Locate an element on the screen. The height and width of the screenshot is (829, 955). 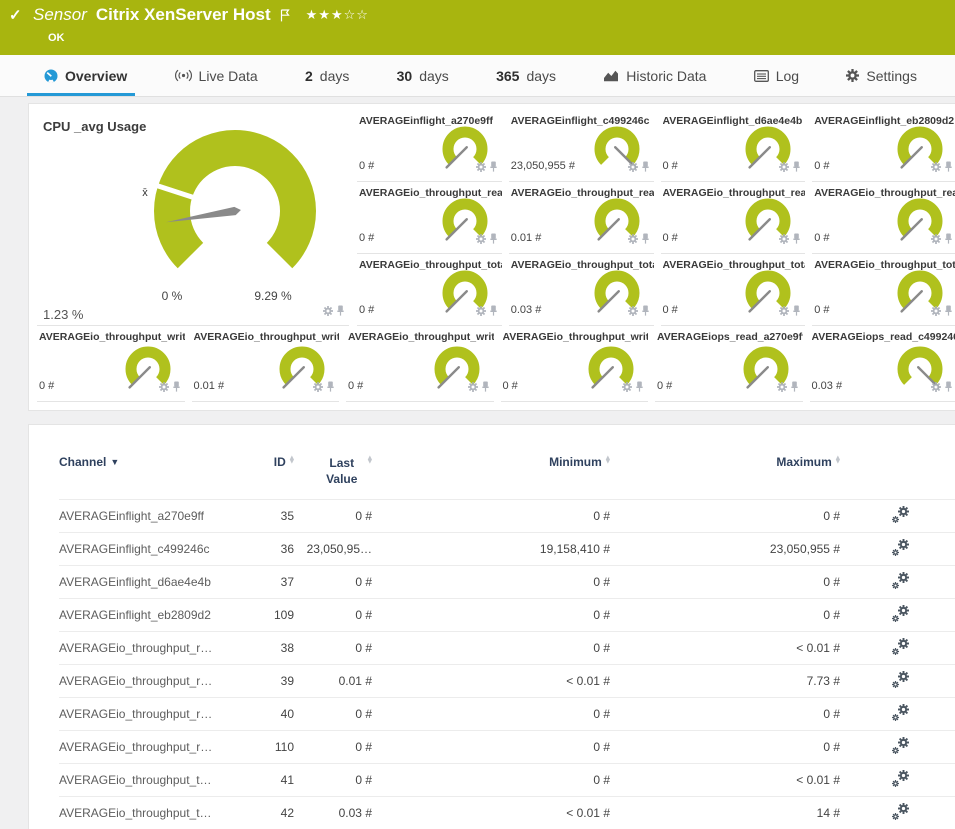
column-header-channel: Channel ▼ is located at coordinates (151, 462).